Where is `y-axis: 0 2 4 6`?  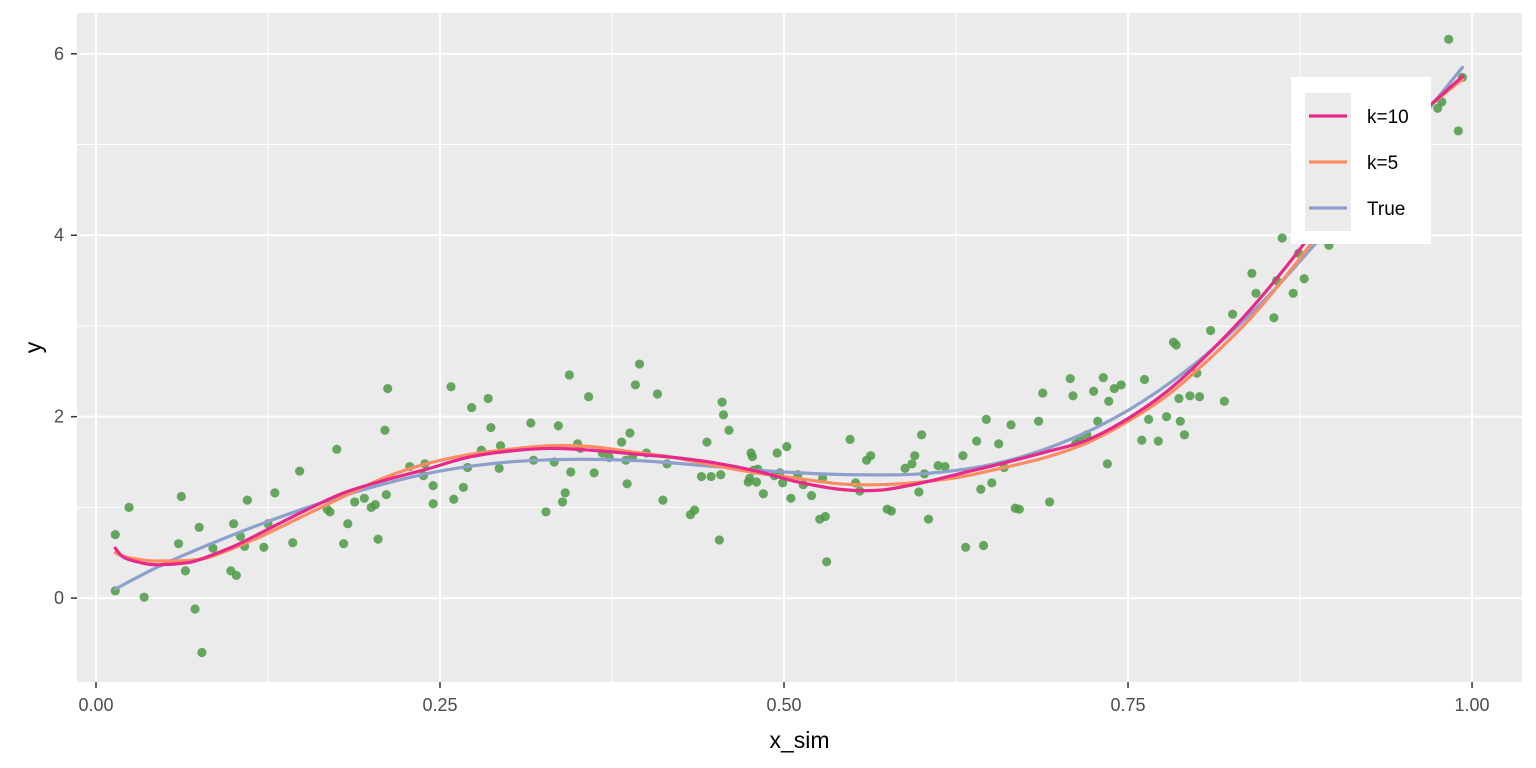
y-axis: 0 2 4 6 is located at coordinates (65, 326).